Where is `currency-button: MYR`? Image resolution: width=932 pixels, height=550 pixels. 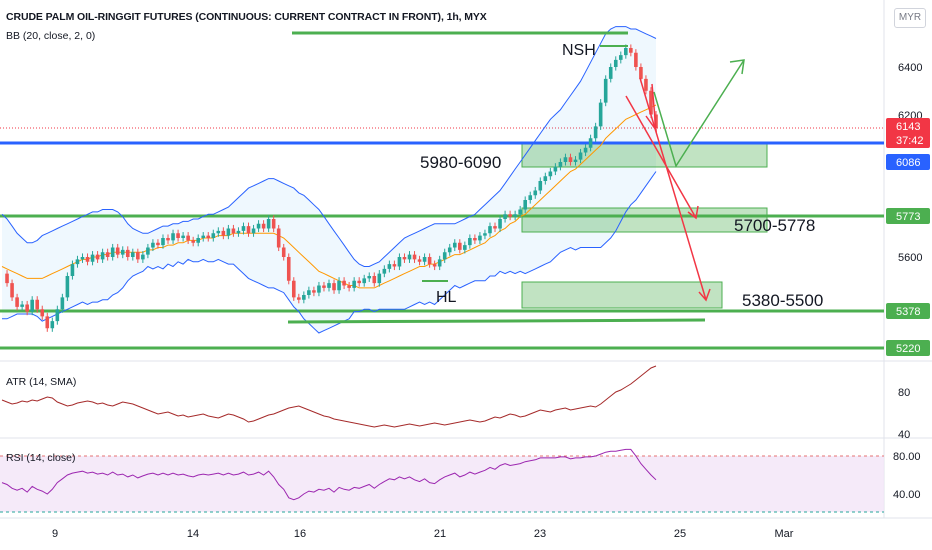
currency-button: MYR is located at coordinates (910, 18).